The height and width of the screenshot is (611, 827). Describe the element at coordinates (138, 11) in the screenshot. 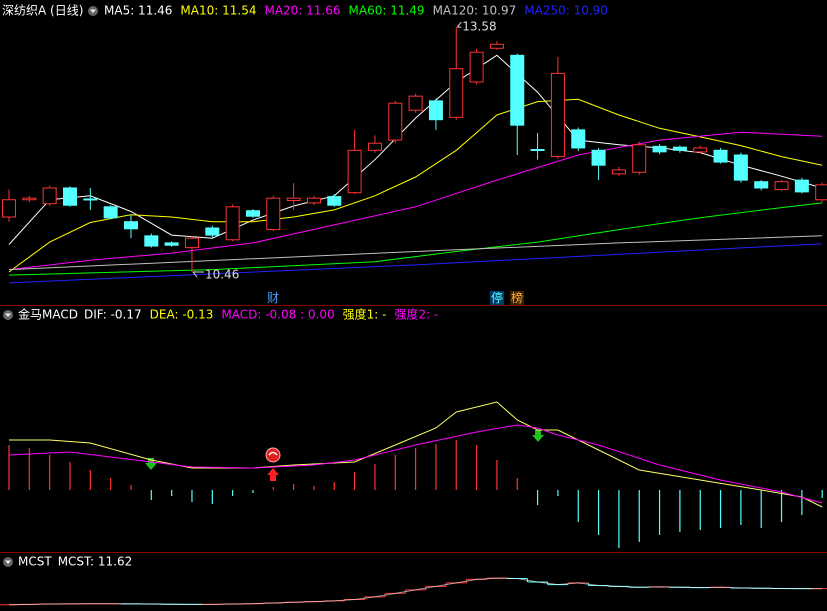

I see `legend-label: MA5: 11.46` at that location.